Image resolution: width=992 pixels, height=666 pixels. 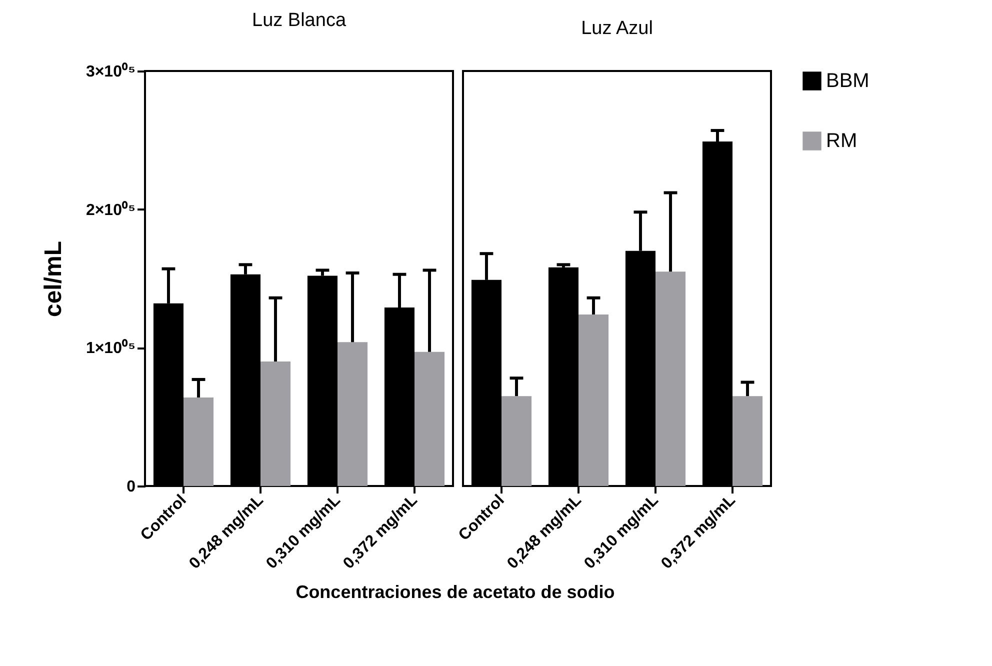 What do you see at coordinates (111, 348) in the screenshot?
I see `y-tick-label: 1×10⁰⁵` at bounding box center [111, 348].